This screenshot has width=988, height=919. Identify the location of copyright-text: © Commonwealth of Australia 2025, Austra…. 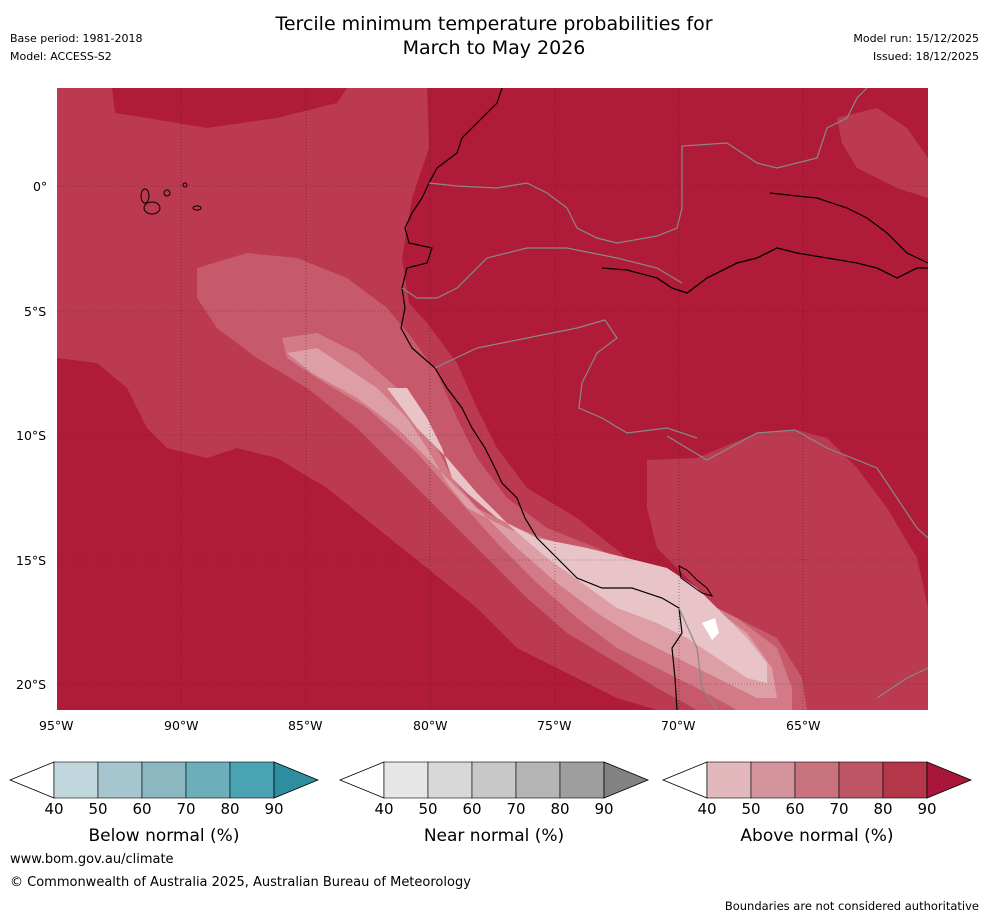
(240, 882).